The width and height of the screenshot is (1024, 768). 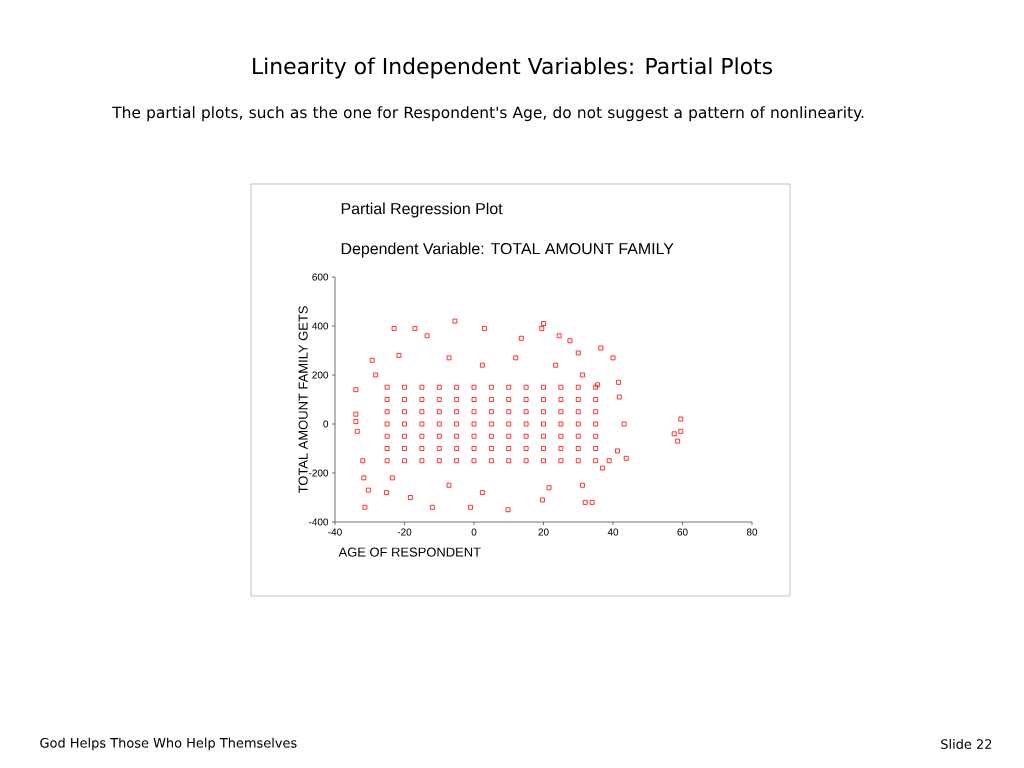 What do you see at coordinates (318, 473) in the screenshot?
I see `y-tick-label: -200` at bounding box center [318, 473].